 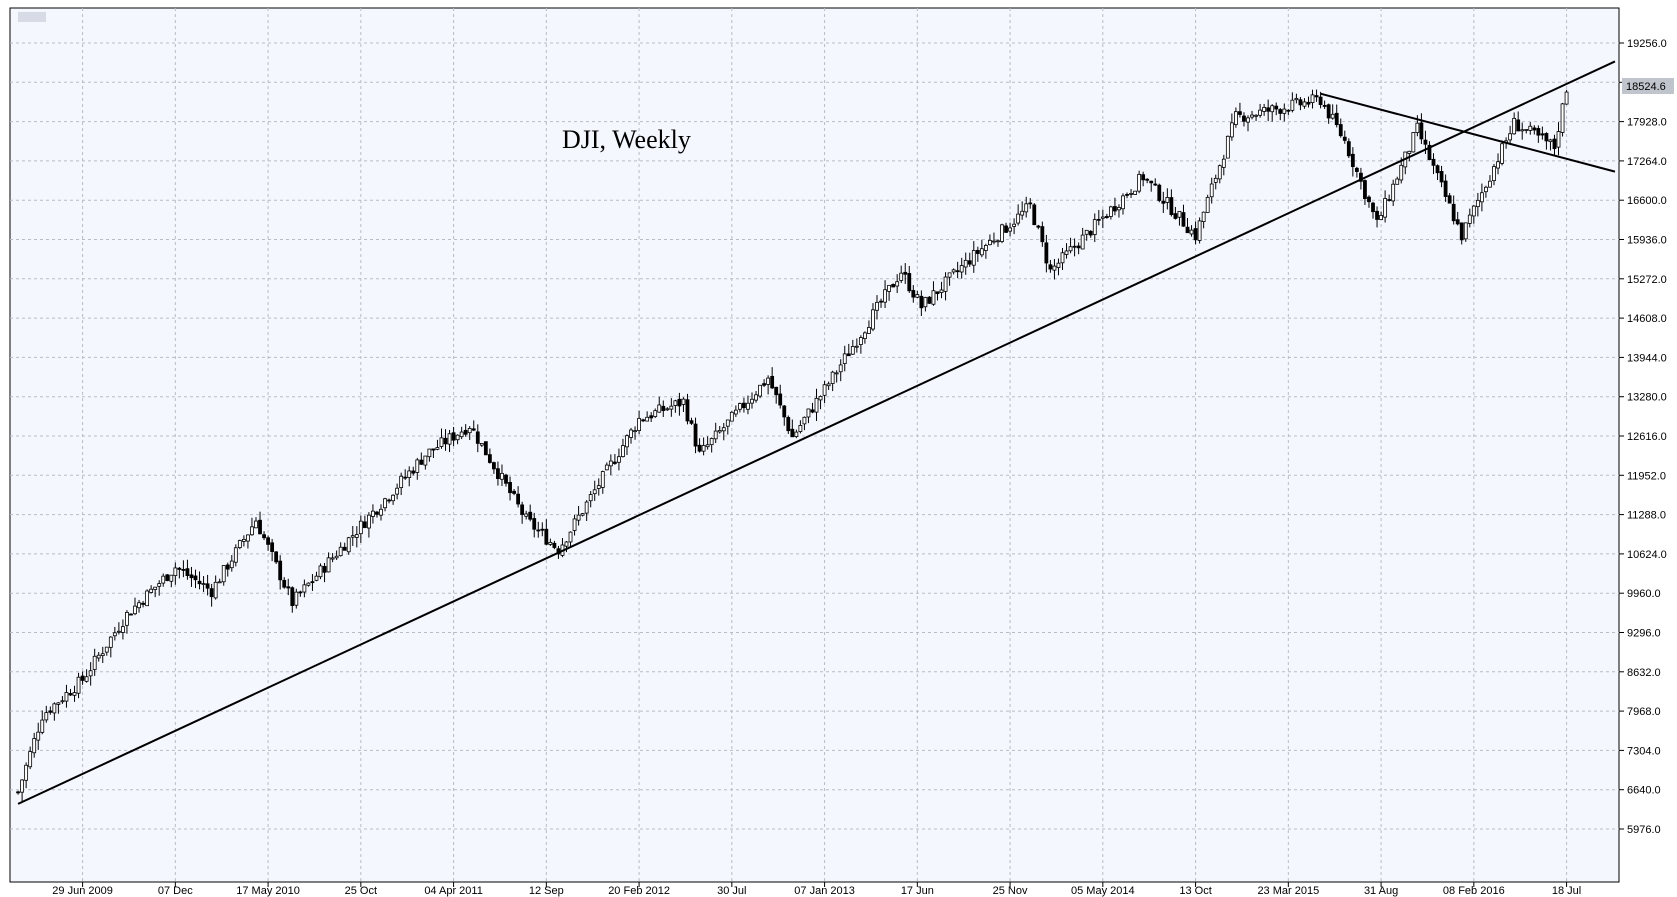 What do you see at coordinates (546, 891) in the screenshot?
I see `x-tick-label: 12 Sep` at bounding box center [546, 891].